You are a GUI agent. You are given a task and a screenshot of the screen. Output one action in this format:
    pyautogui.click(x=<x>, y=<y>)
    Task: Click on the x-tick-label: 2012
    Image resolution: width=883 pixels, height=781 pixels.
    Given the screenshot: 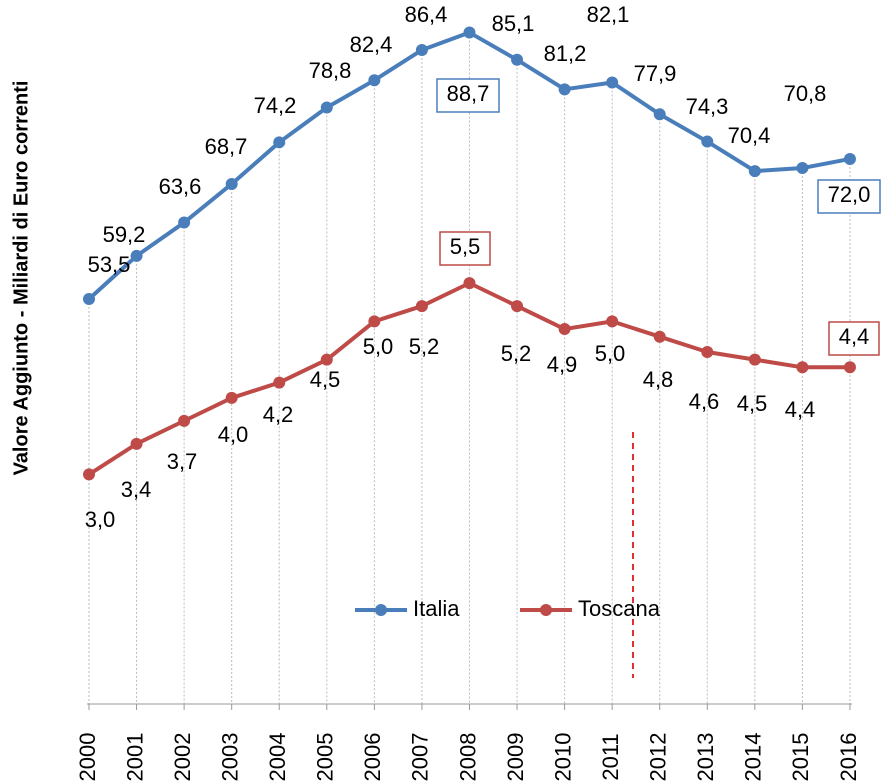 What is the action you would take?
    pyautogui.click(x=658, y=757)
    